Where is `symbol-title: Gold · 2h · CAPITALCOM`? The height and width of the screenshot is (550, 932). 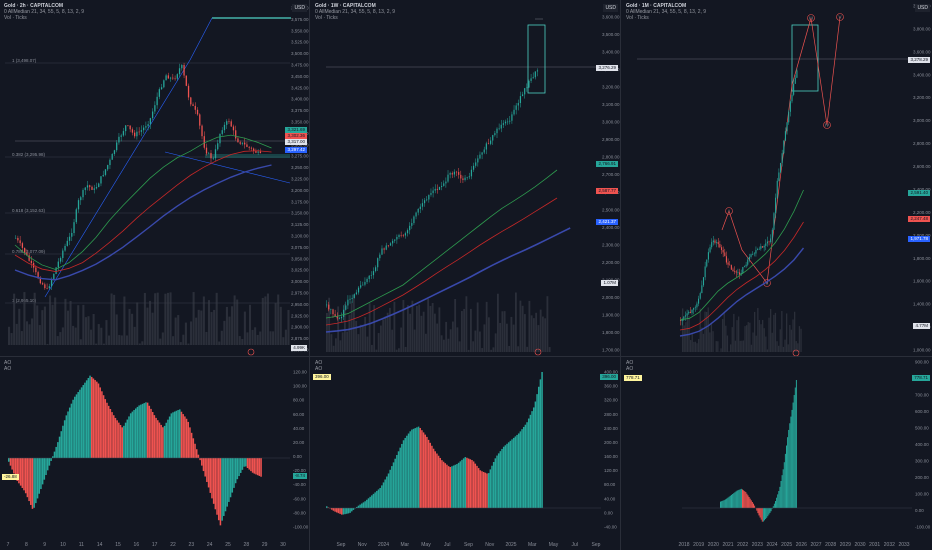
symbol-title: Gold · 2h · CAPITALCOM is located at coordinates (34, 6).